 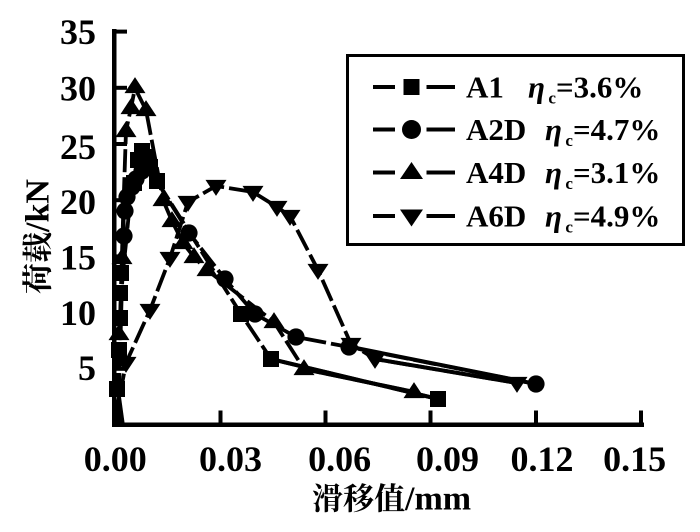 I want to click on svg-text: 20, so click(x=78, y=202).